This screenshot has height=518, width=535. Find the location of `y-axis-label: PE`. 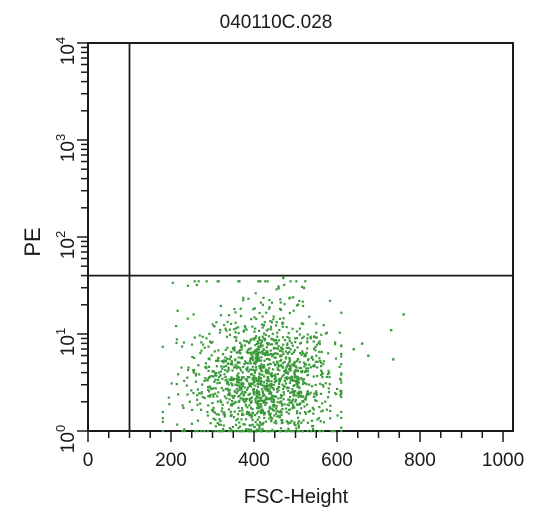

y-axis-label: PE is located at coordinates (32, 241).